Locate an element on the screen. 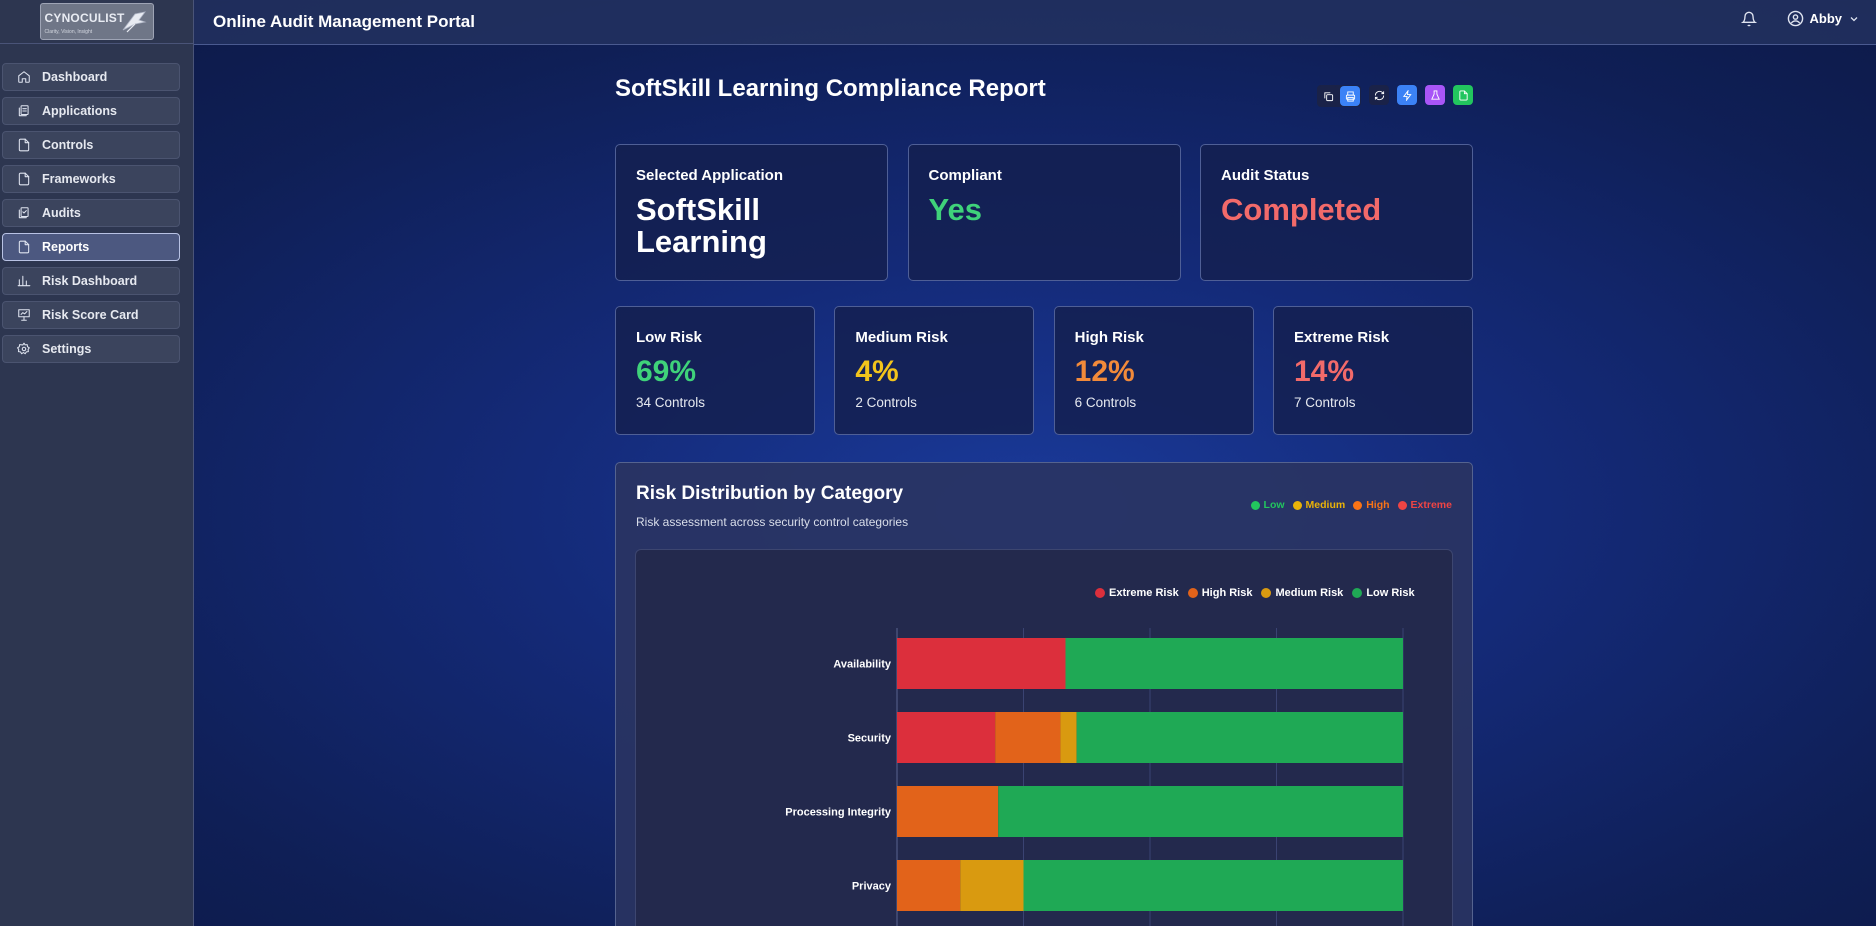 Image resolution: width=1876 pixels, height=926 pixels. gear-icon is located at coordinates (23, 348).